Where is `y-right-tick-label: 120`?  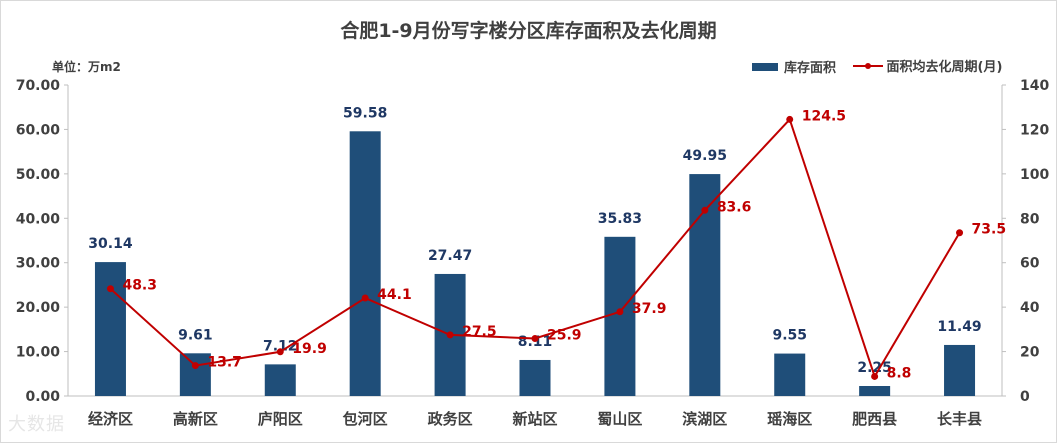 y-right-tick-label: 120 is located at coordinates (1034, 130).